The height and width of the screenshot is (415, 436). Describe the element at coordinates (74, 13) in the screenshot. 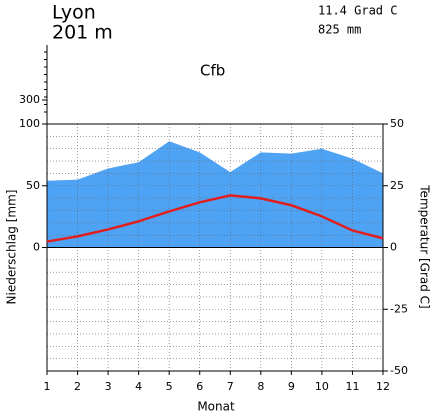

I see `chart-title: Lyon` at that location.